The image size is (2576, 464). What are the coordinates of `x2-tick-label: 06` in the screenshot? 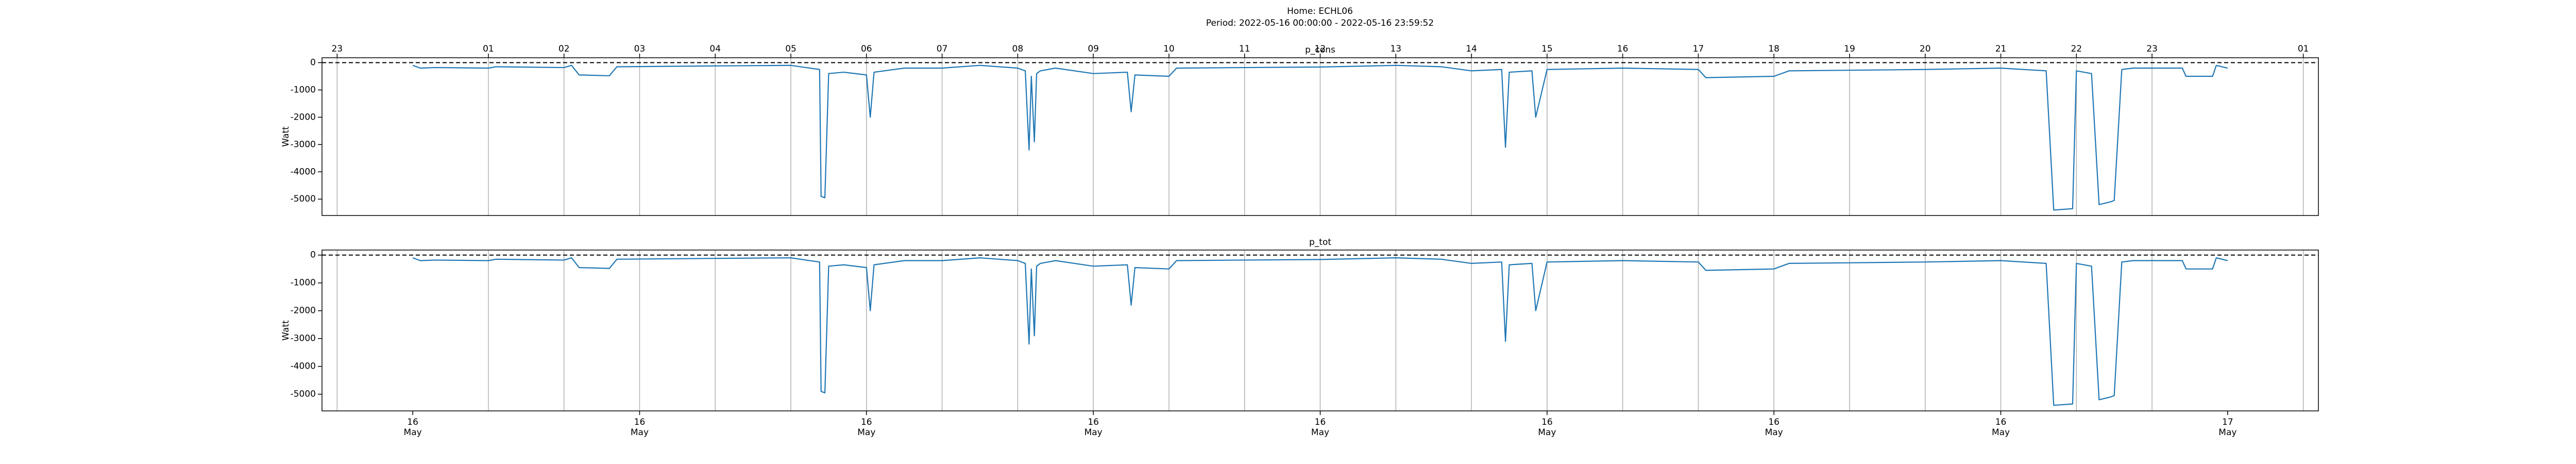 It's located at (866, 49).